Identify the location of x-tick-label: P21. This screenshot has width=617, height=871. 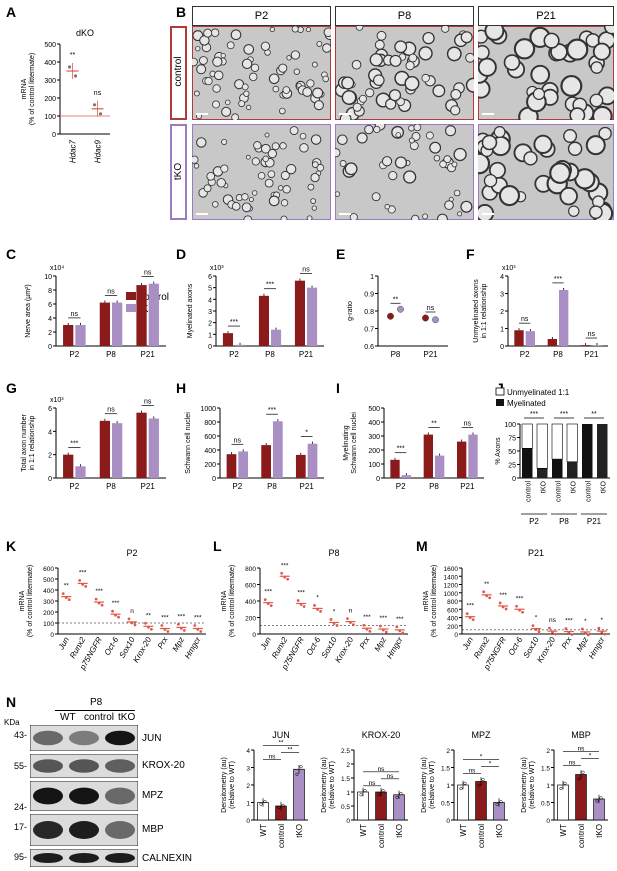
(306, 354).